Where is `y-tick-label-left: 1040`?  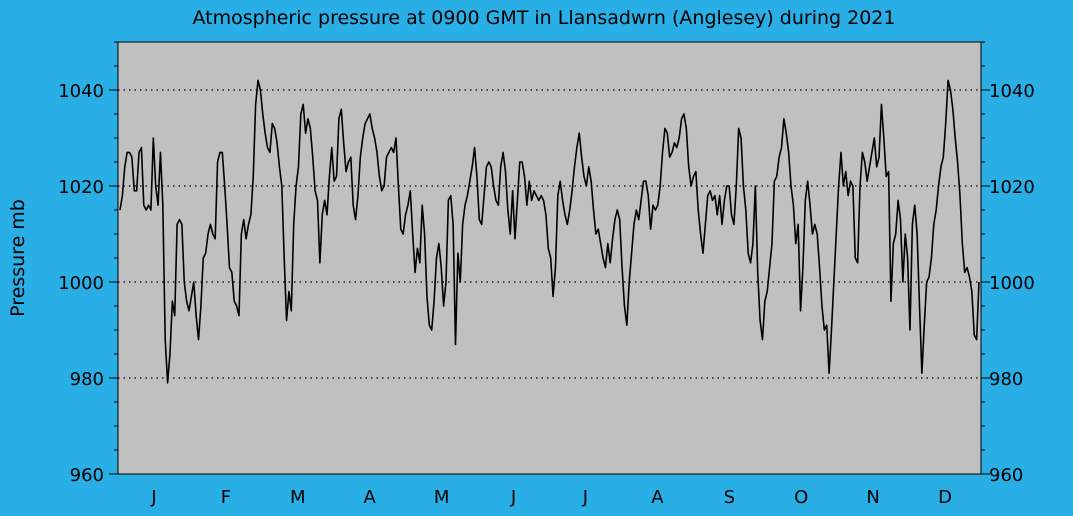
y-tick-label-left: 1040 is located at coordinates (81, 91).